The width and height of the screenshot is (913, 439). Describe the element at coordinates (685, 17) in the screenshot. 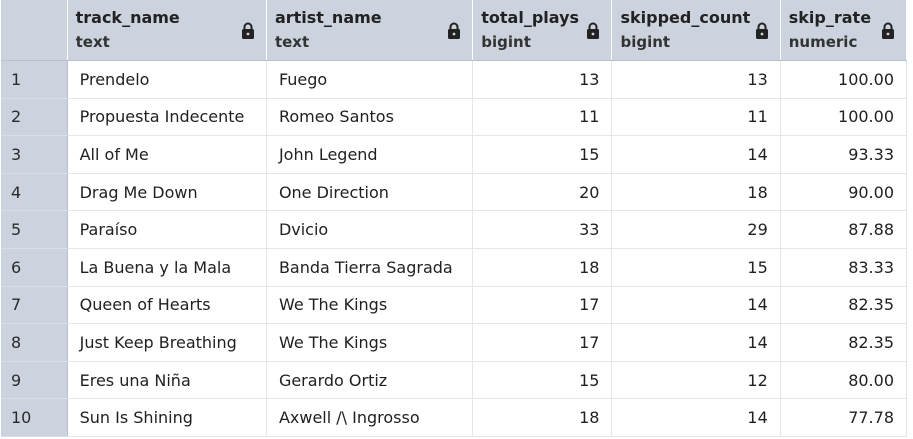

I see `column-name: skipped_count` at that location.